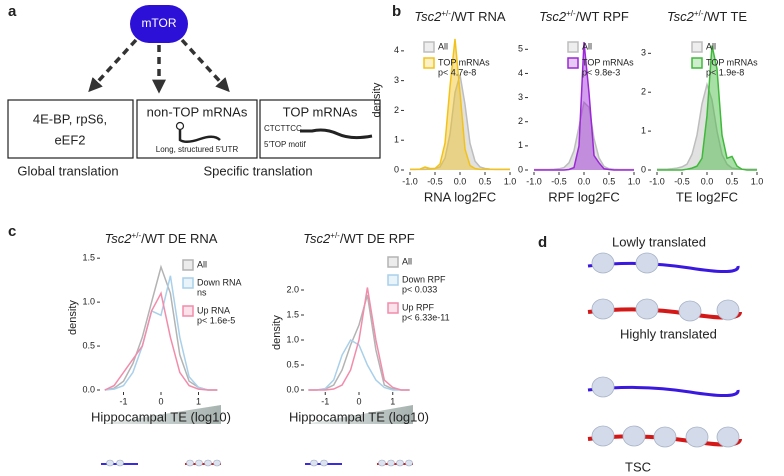 This screenshot has width=784, height=476. Describe the element at coordinates (392, 401) in the screenshot. I see `x-tick-label: 1` at that location.